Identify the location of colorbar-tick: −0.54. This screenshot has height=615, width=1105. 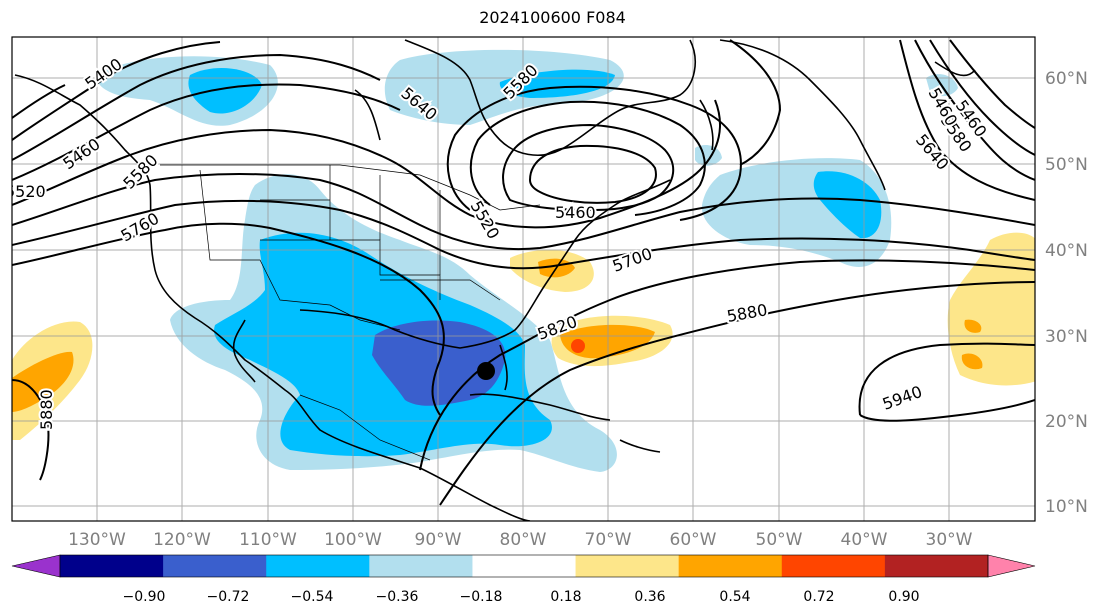
(312, 597).